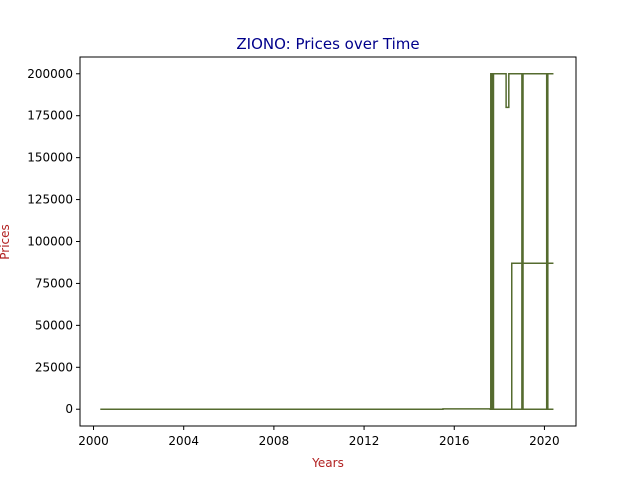 The height and width of the screenshot is (480, 640). Describe the element at coordinates (54, 283) in the screenshot. I see `y-tick-label: 75000` at that location.